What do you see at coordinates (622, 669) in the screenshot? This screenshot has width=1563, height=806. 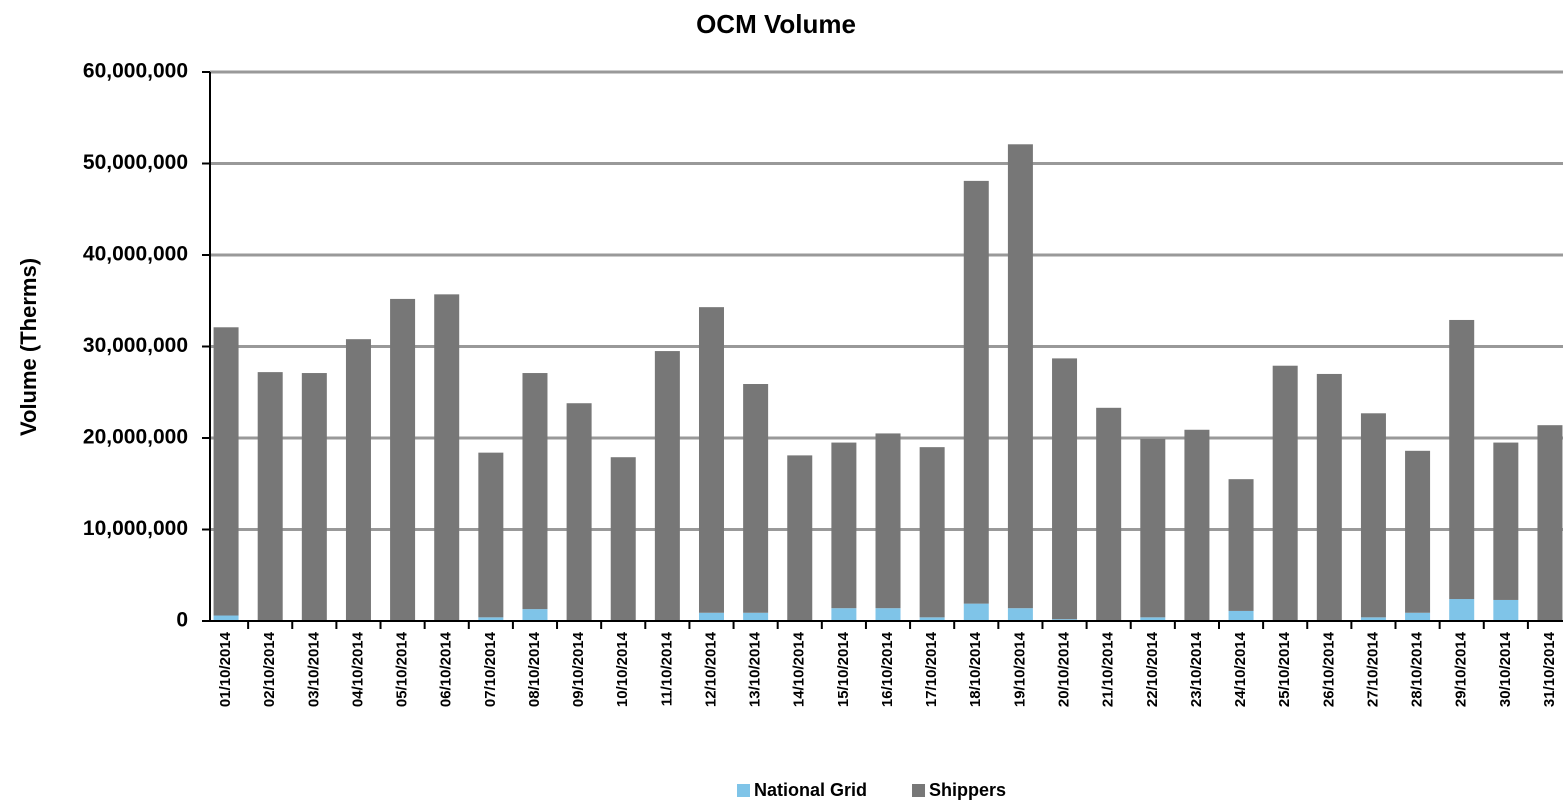 I see `x-tick-label: 10/10/2014` at bounding box center [622, 669].